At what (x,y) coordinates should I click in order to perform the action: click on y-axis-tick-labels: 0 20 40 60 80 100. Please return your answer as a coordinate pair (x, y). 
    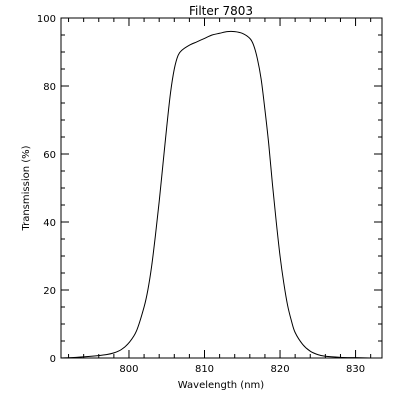
    Looking at the image, I should click on (46, 189).